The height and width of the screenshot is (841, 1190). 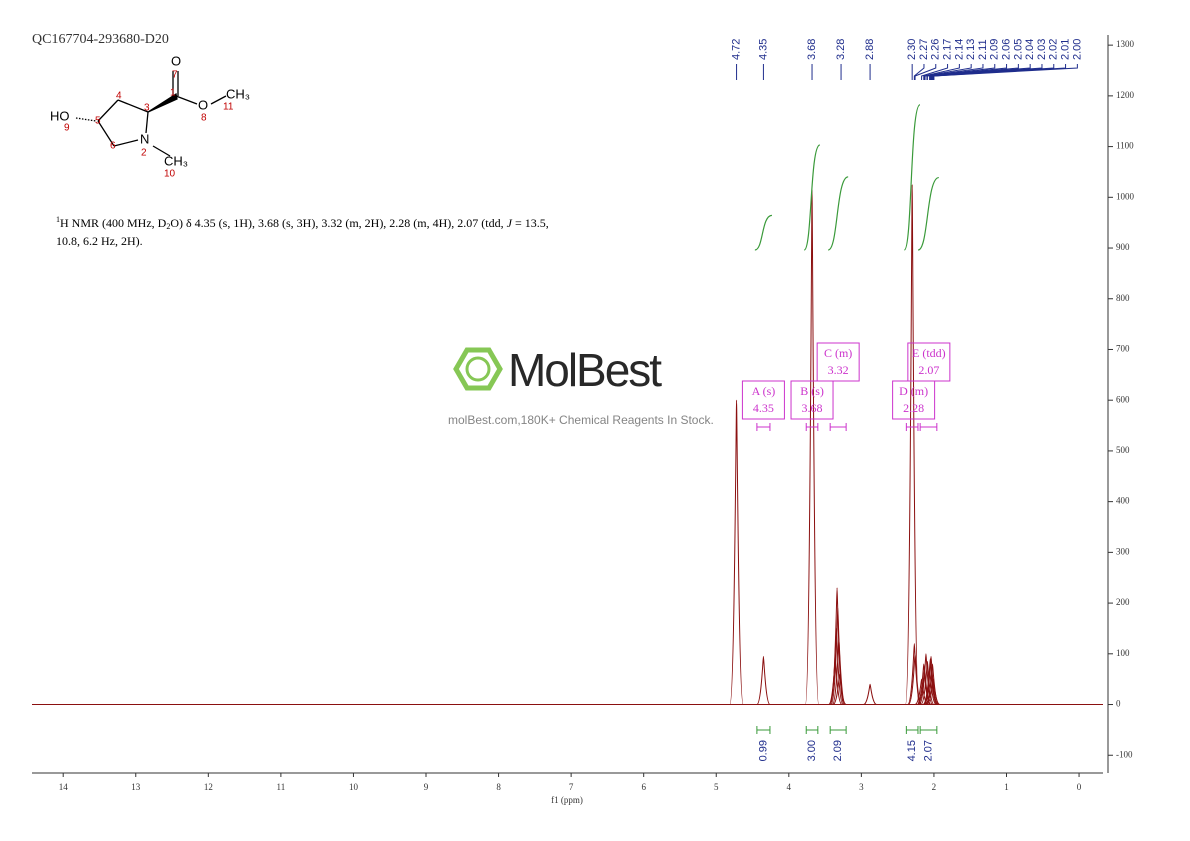 What do you see at coordinates (203, 104) in the screenshot?
I see `atom: O` at bounding box center [203, 104].